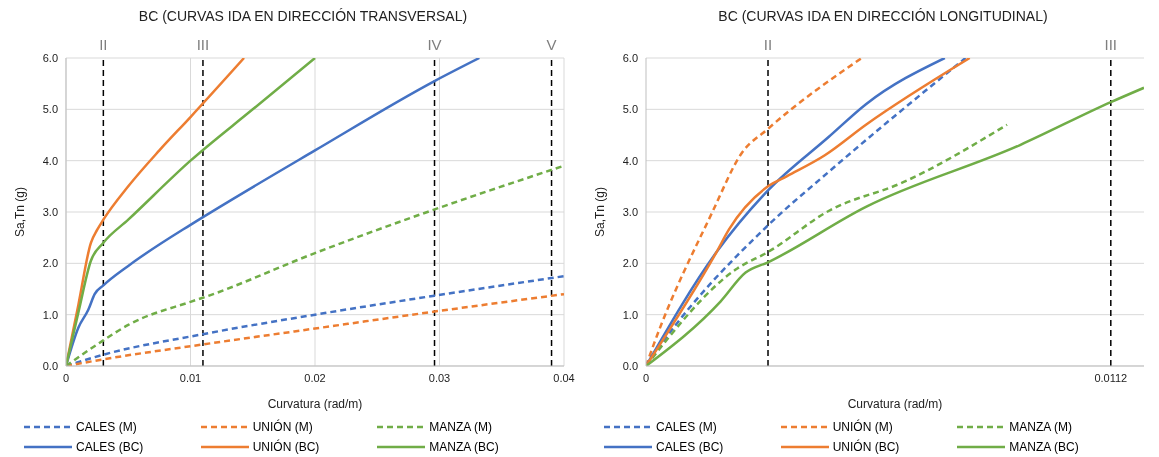  I want to click on ref-line-label: IV, so click(434, 44).